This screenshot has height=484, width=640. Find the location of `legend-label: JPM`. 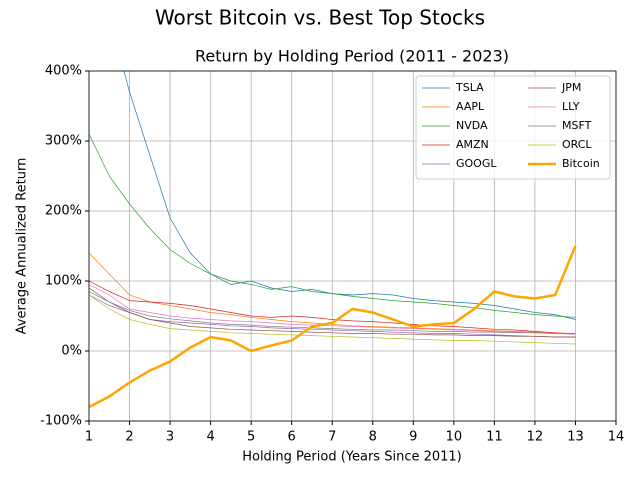

legend-label: JPM is located at coordinates (571, 87).